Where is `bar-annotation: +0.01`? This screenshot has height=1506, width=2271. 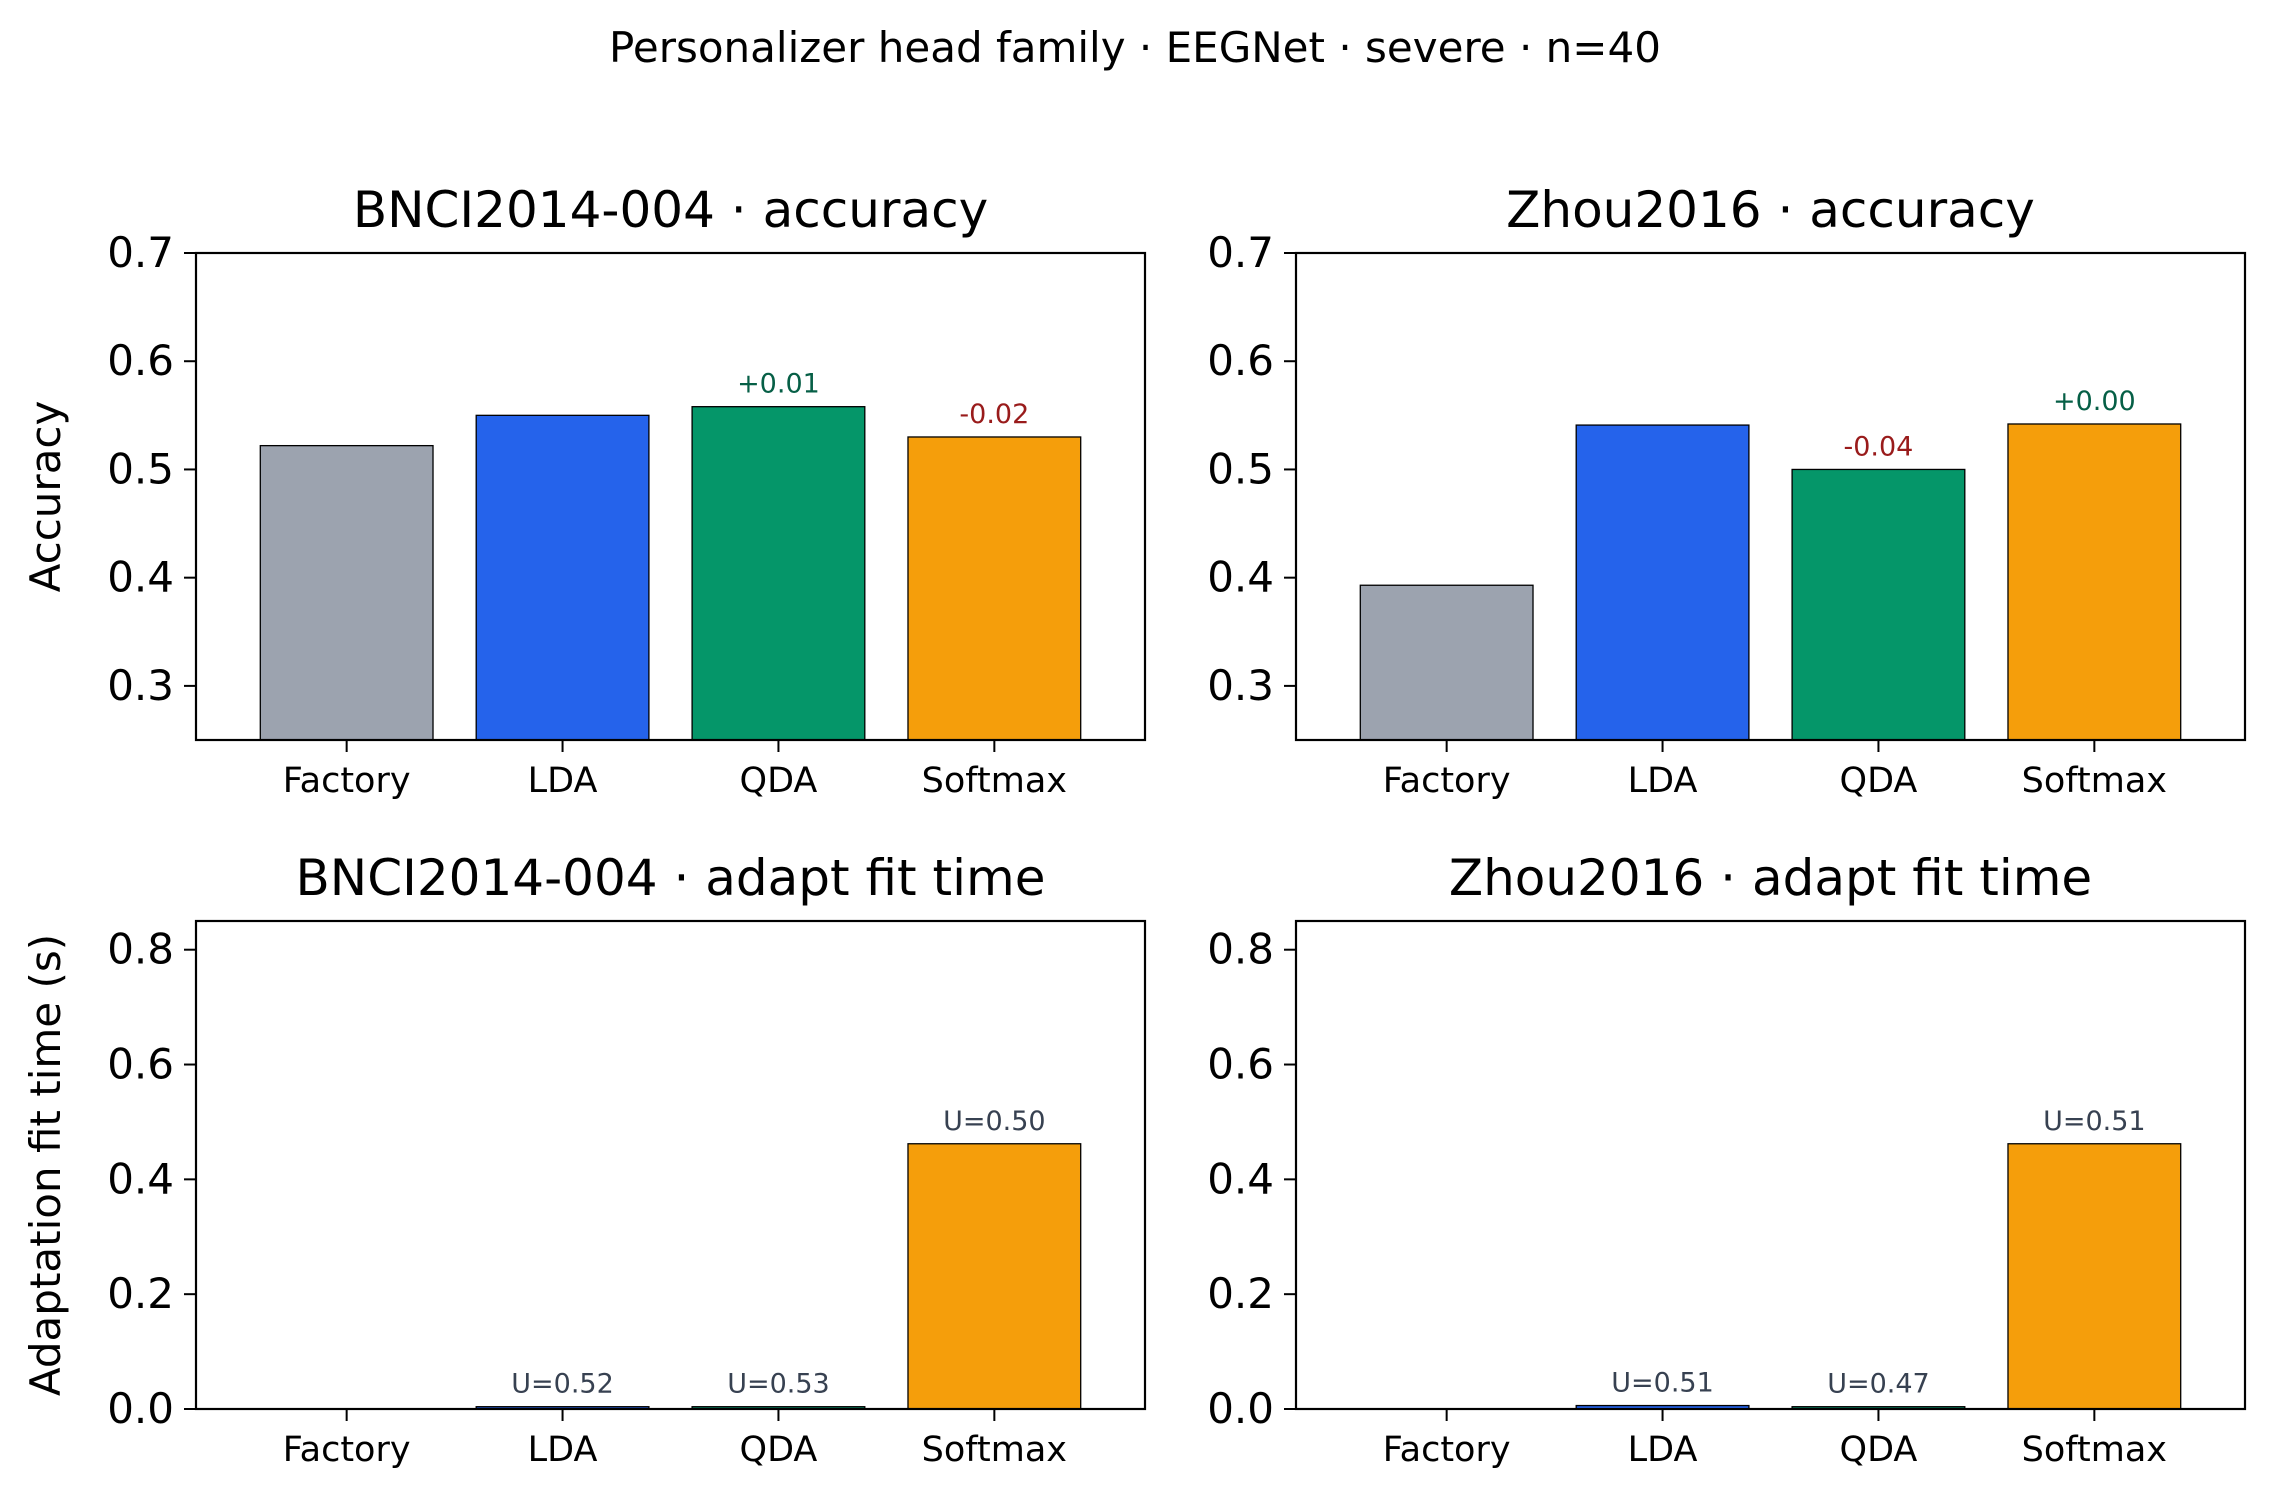
bar-annotation: +0.01 is located at coordinates (778, 384).